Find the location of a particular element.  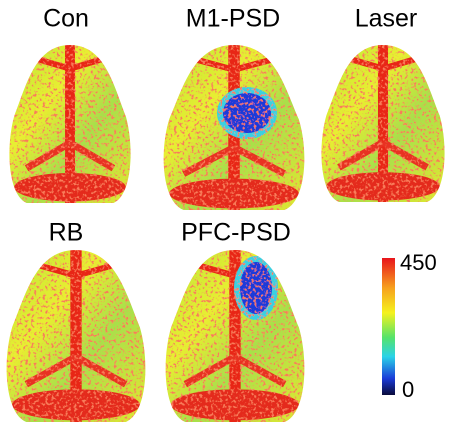

panel-label: M1-PSD is located at coordinates (233, 19).